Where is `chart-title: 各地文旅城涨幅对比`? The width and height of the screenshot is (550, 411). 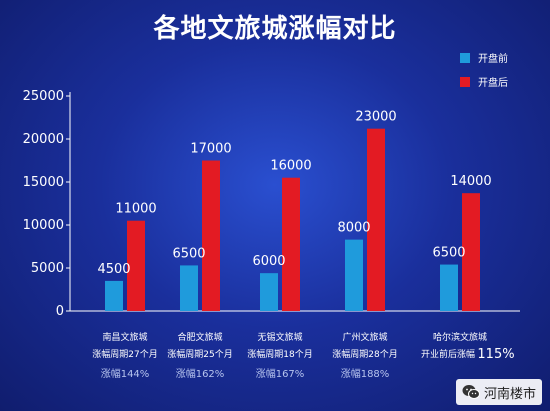
chart-title: 各地文旅城涨幅对比 is located at coordinates (275, 29).